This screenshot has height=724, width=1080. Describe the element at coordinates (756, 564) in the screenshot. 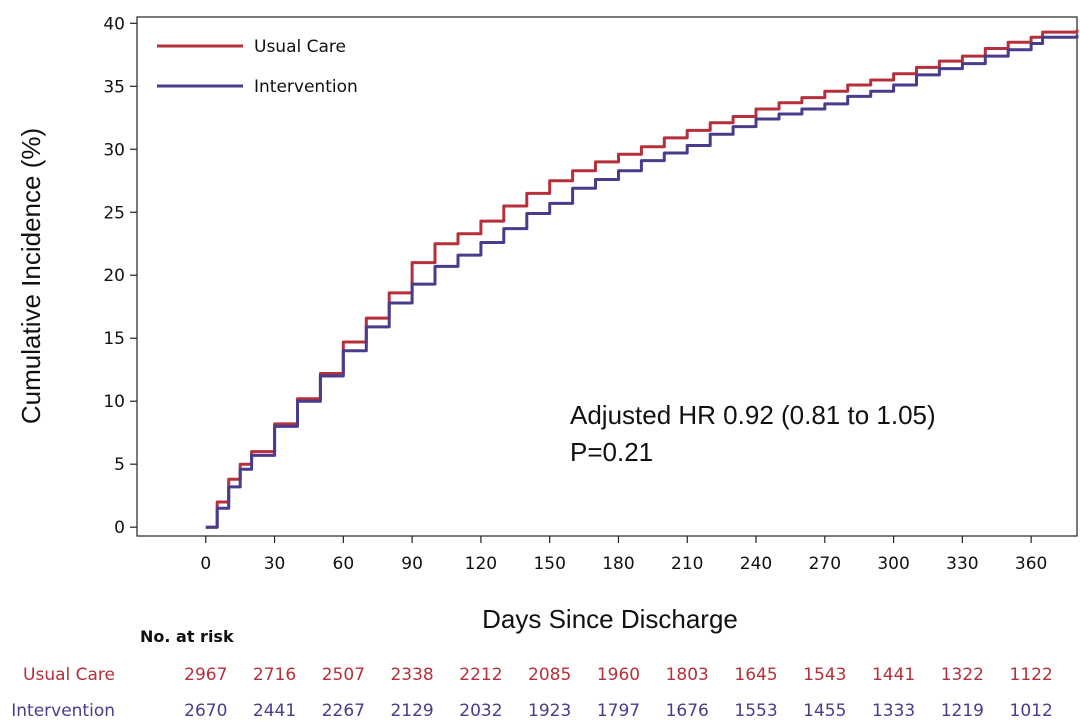

I see `x-tick-label: 240` at that location.